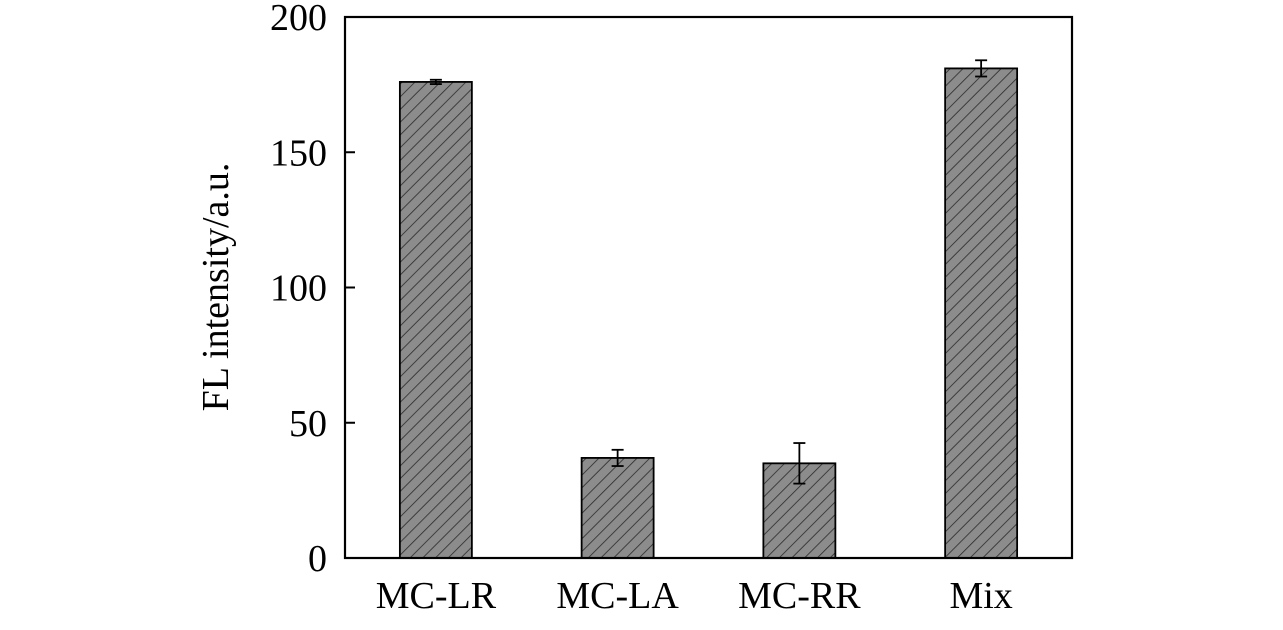 The image size is (1283, 630). What do you see at coordinates (298, 289) in the screenshot?
I see `y-tick-label: 100` at bounding box center [298, 289].